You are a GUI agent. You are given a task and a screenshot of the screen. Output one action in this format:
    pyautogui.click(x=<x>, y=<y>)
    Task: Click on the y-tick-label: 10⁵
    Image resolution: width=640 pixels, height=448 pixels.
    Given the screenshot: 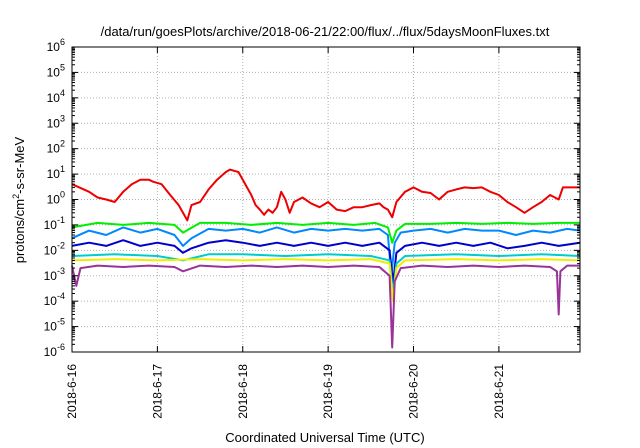 What is the action you would take?
    pyautogui.click(x=56, y=70)
    